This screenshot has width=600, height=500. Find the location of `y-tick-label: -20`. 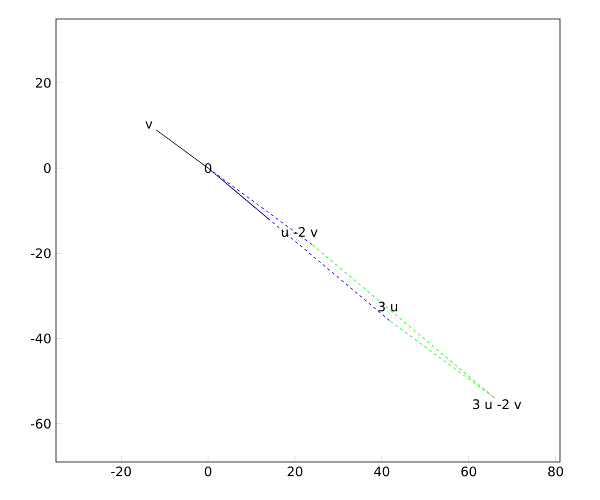

y-tick-label: -20 is located at coordinates (40, 253).